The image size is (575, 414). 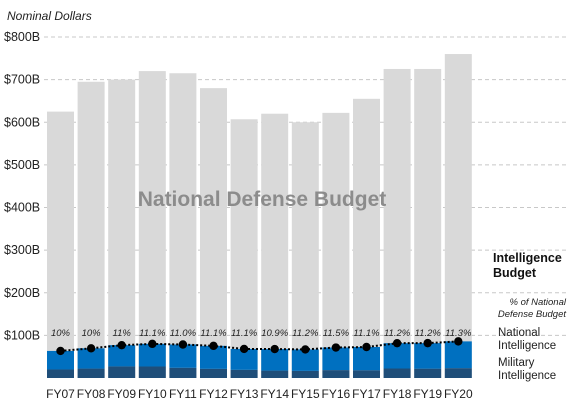 I want to click on pct-line, so click(x=259, y=346).